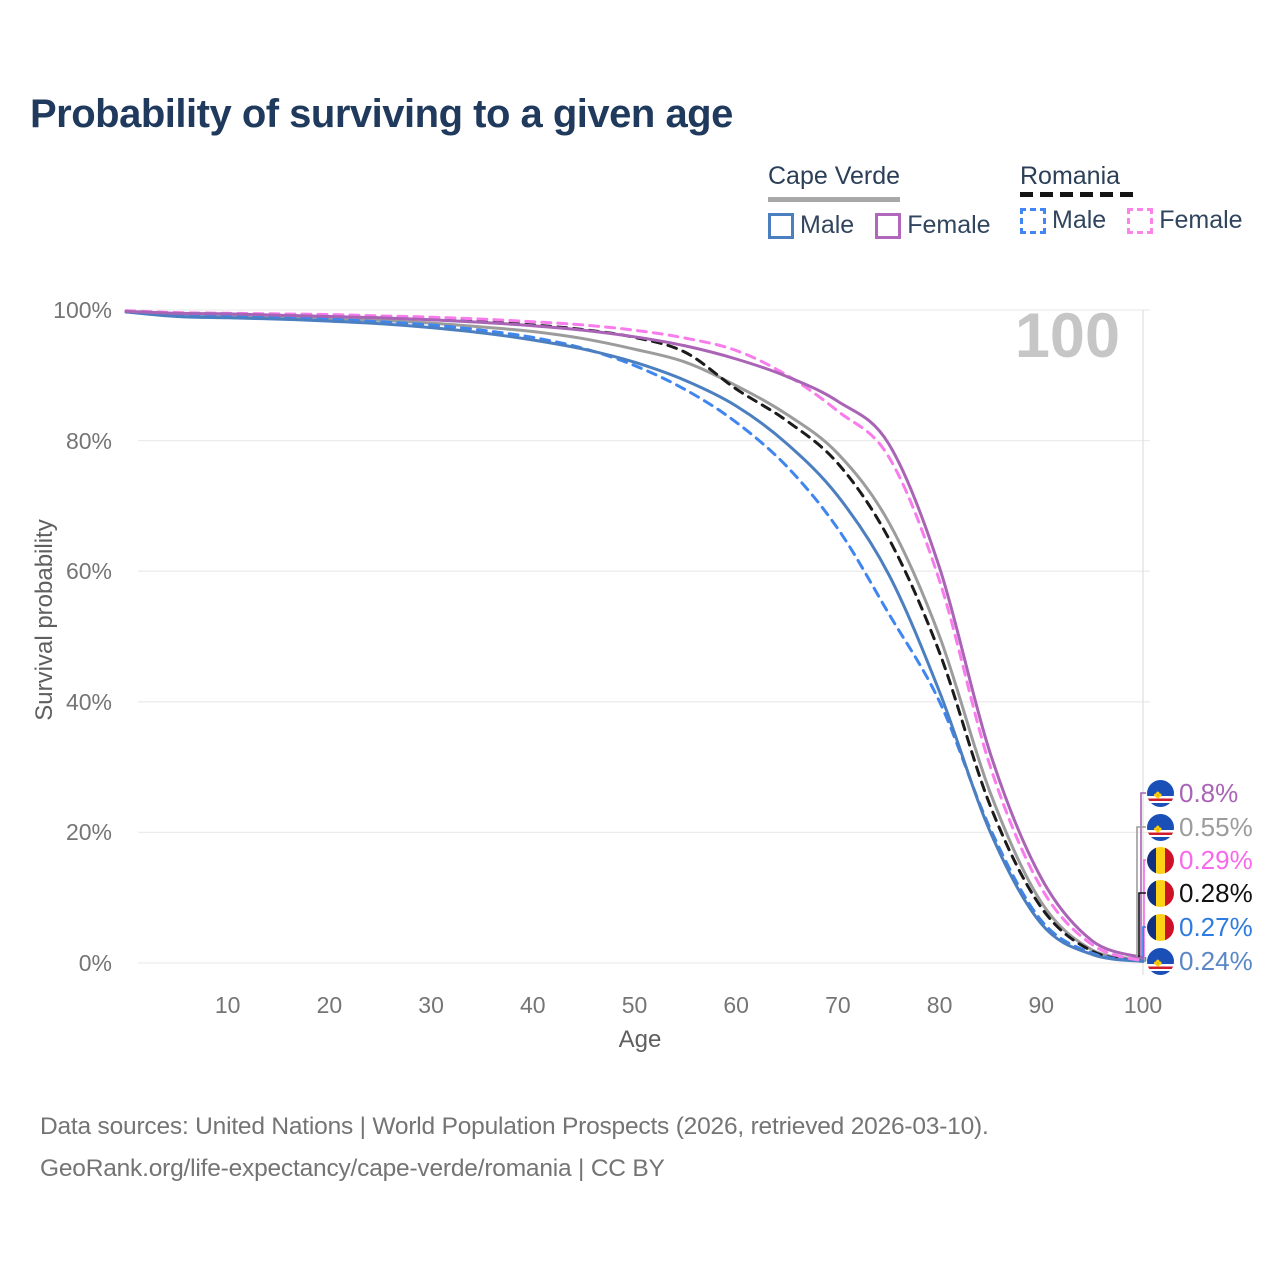 This screenshot has height=1280, width=1280. I want to click on hover-label-0.29pct: 0.29%, so click(1200, 860).